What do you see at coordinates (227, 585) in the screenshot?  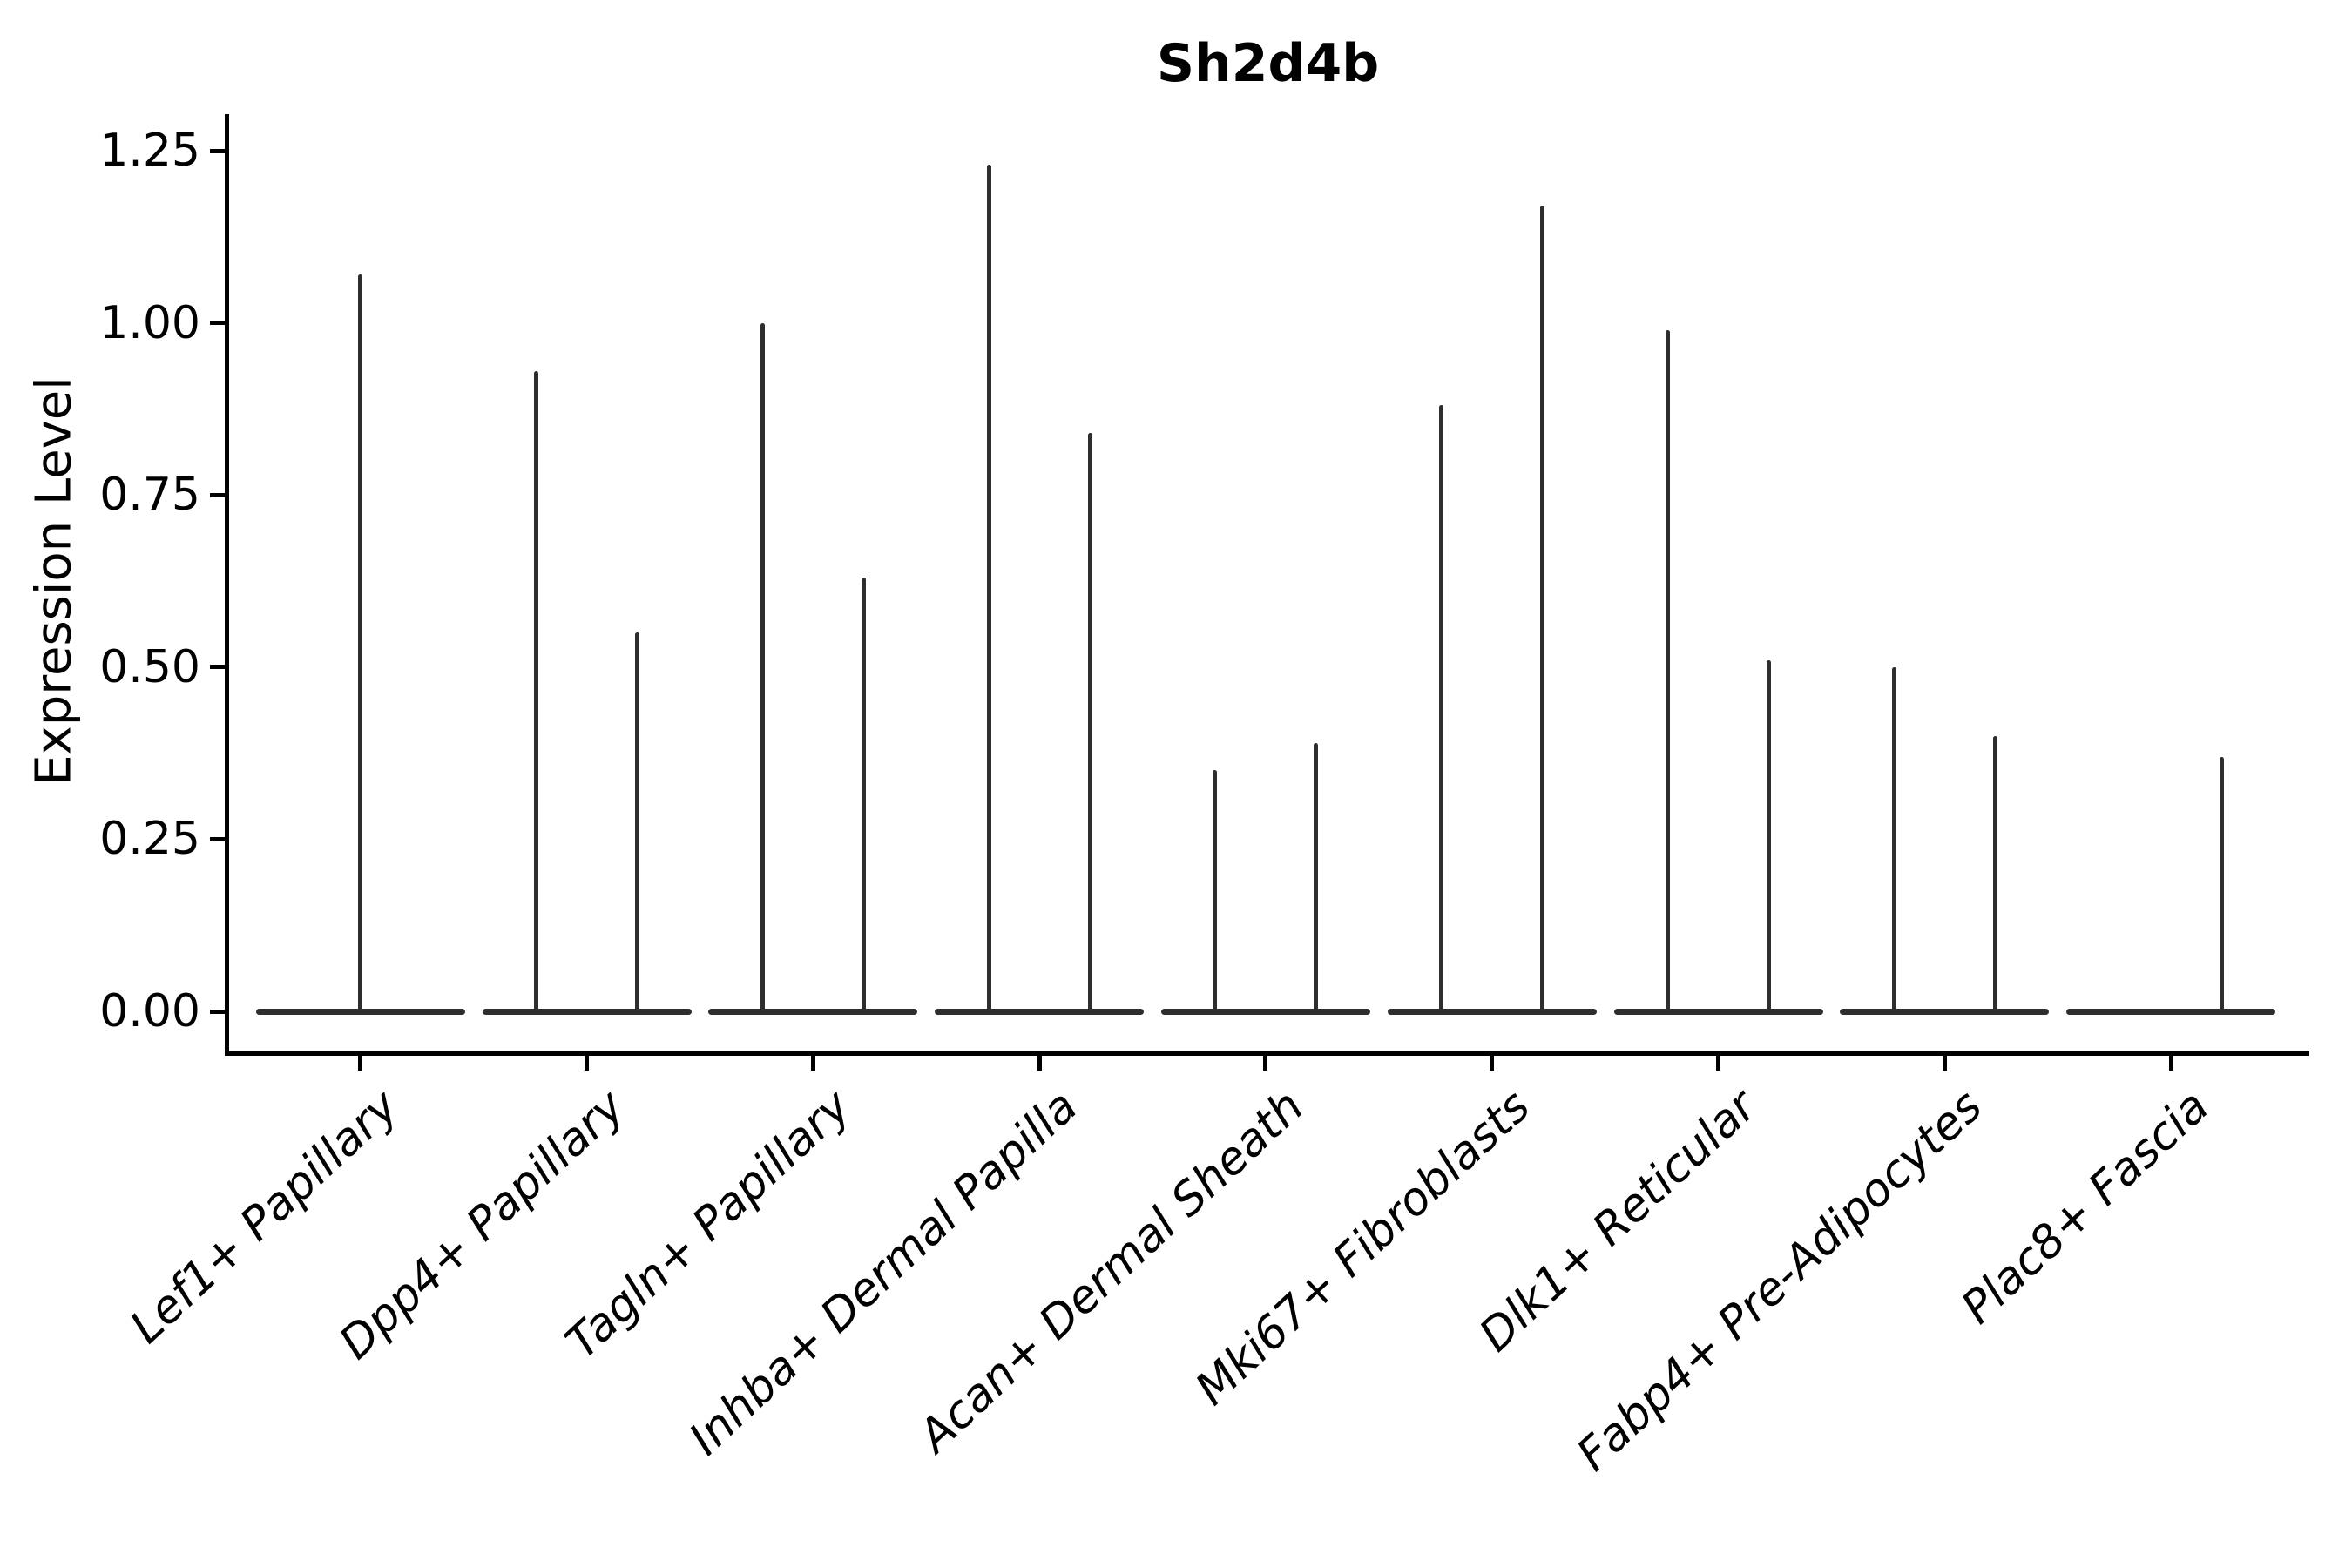 I see `y-axis-spine` at bounding box center [227, 585].